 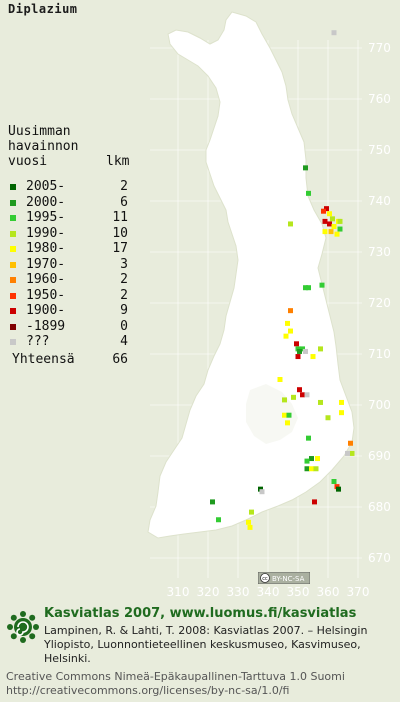 What do you see at coordinates (46, 295) in the screenshot?
I see `legend-row-label: 1950-` at bounding box center [46, 295].